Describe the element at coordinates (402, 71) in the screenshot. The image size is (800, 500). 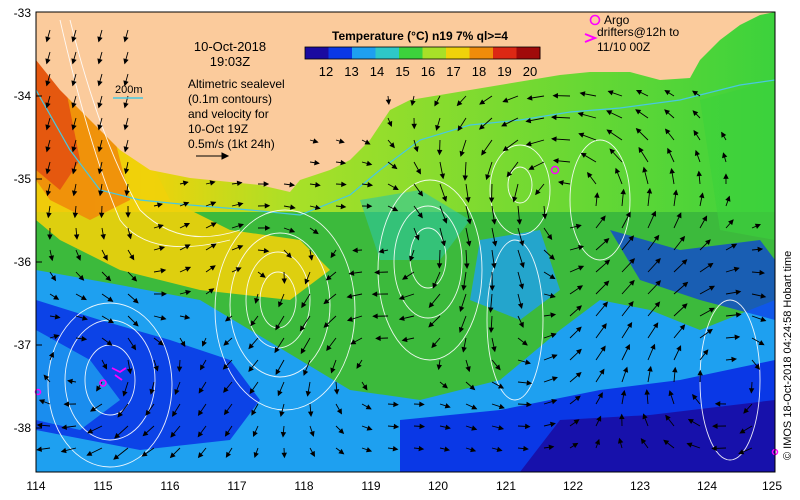
I see `colorbar-tick-label: 15` at that location.